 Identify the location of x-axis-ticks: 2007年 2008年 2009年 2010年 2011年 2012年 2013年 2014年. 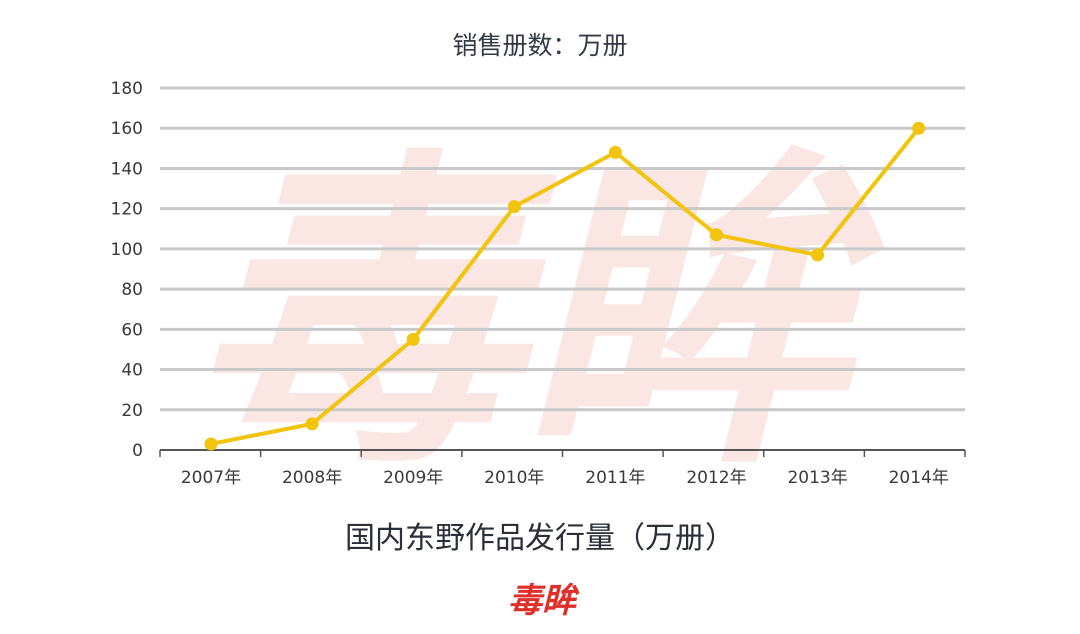
(562, 469).